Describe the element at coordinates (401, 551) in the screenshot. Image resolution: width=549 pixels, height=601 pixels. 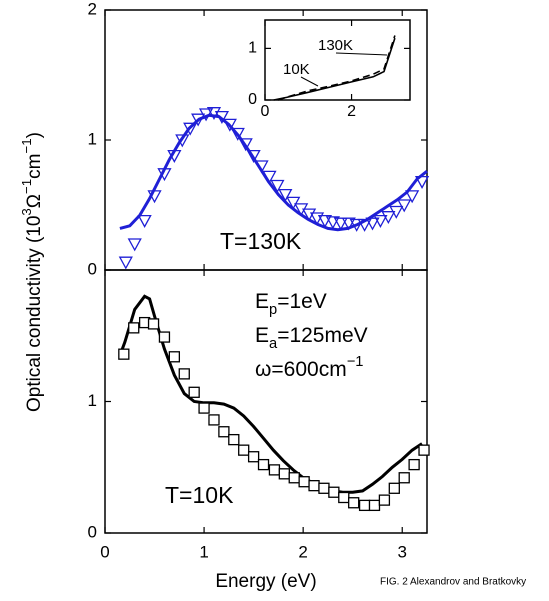
I see `x-tick-label: 3` at that location.